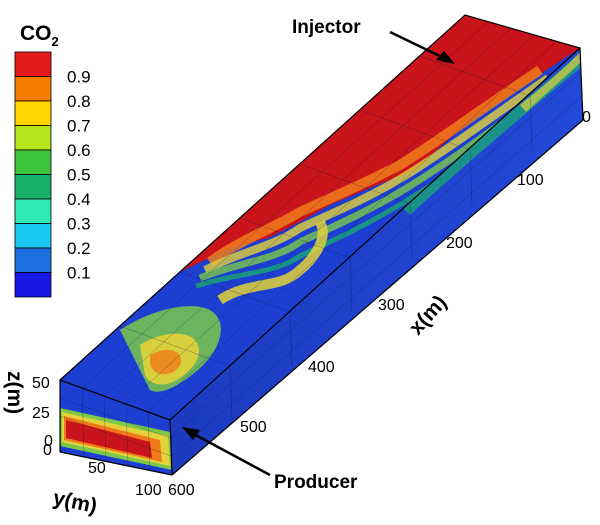 This screenshot has height=525, width=600. What do you see at coordinates (373, 40) in the screenshot?
I see `injector-annotation: Injector` at bounding box center [373, 40].